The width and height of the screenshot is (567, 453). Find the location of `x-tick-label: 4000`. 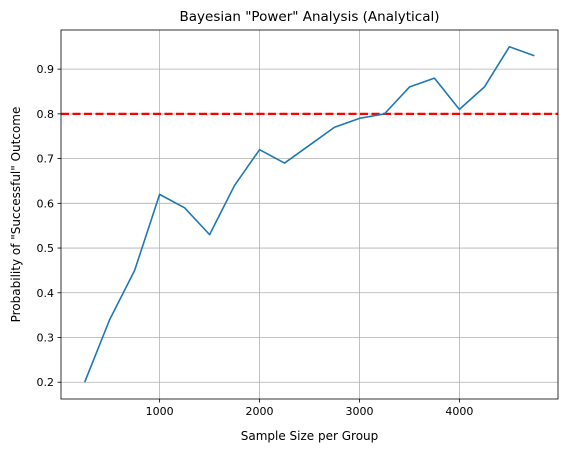

x-tick-label: 4000 is located at coordinates (459, 411).